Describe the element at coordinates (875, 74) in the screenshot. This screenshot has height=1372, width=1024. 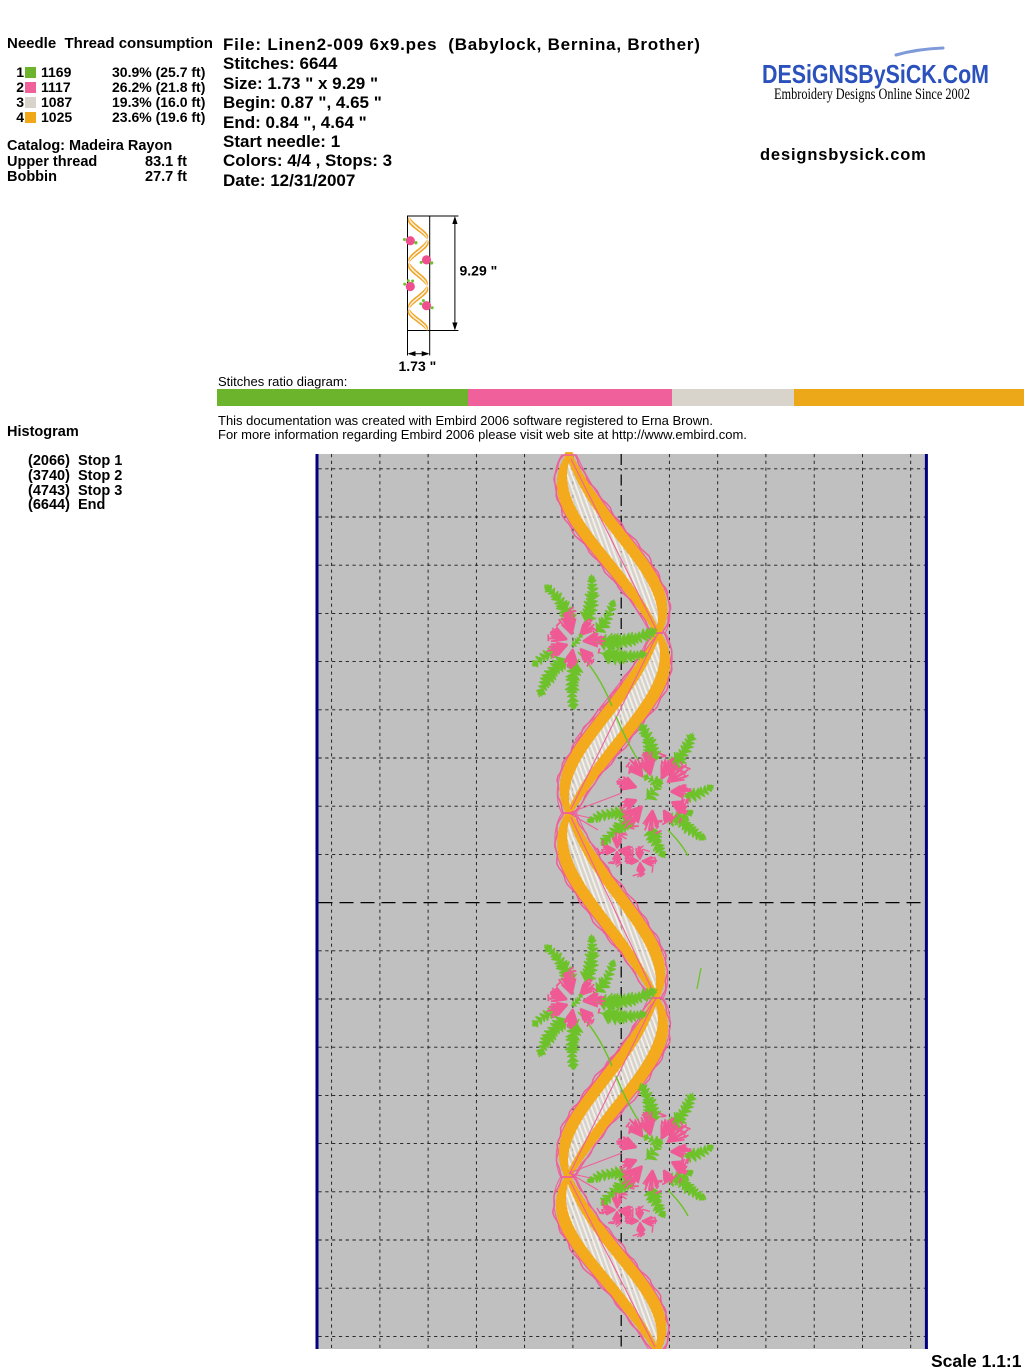
I see `svg-text: DESiGNSBySiCK.CoM` at that location.